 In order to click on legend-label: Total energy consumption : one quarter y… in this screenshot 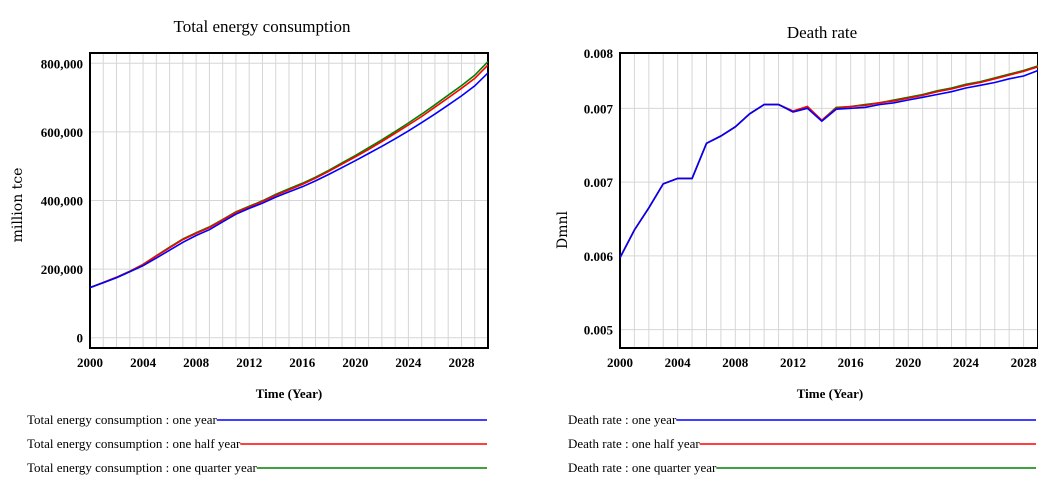, I will do `click(142, 467)`.